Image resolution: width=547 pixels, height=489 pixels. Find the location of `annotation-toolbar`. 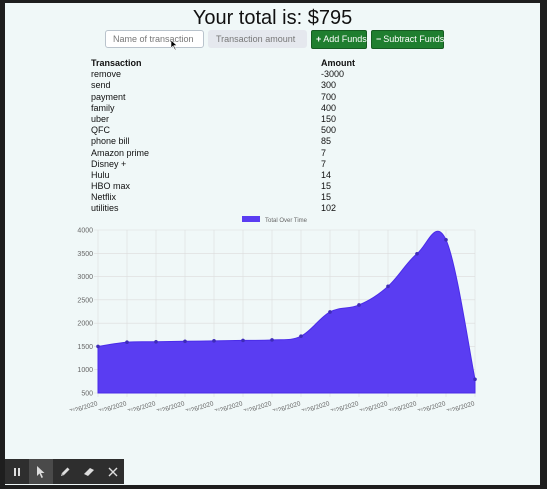

annotation-toolbar is located at coordinates (64, 471).